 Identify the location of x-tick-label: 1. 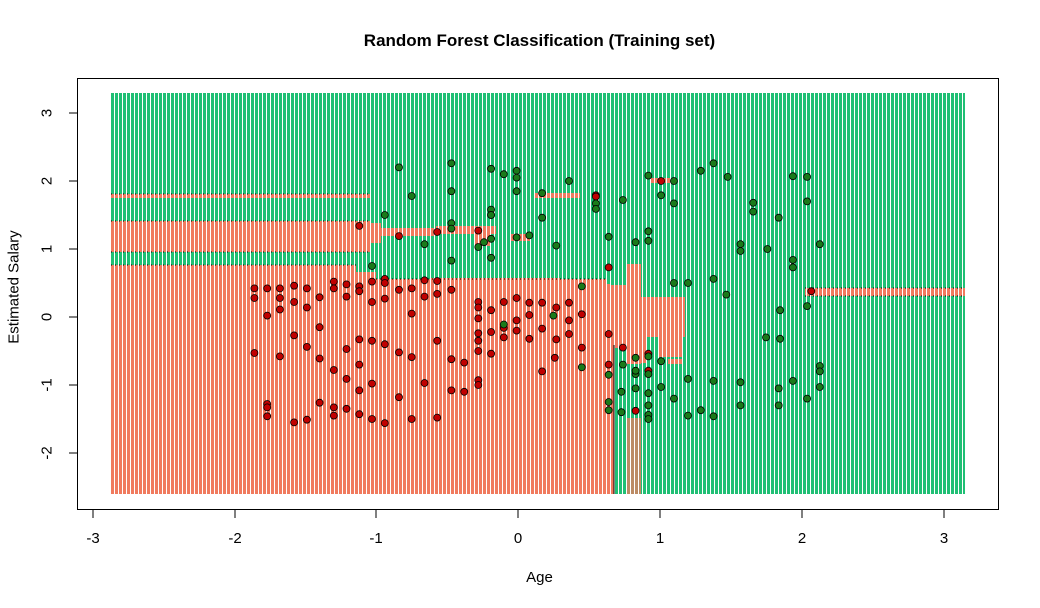
(660, 538).